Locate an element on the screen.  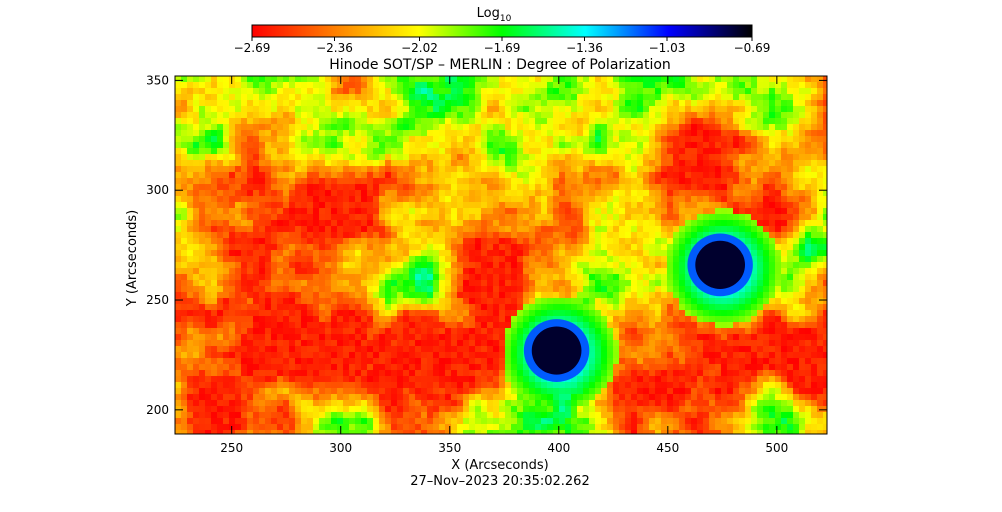
colorbar-tick-label: −1.69 is located at coordinates (502, 48).